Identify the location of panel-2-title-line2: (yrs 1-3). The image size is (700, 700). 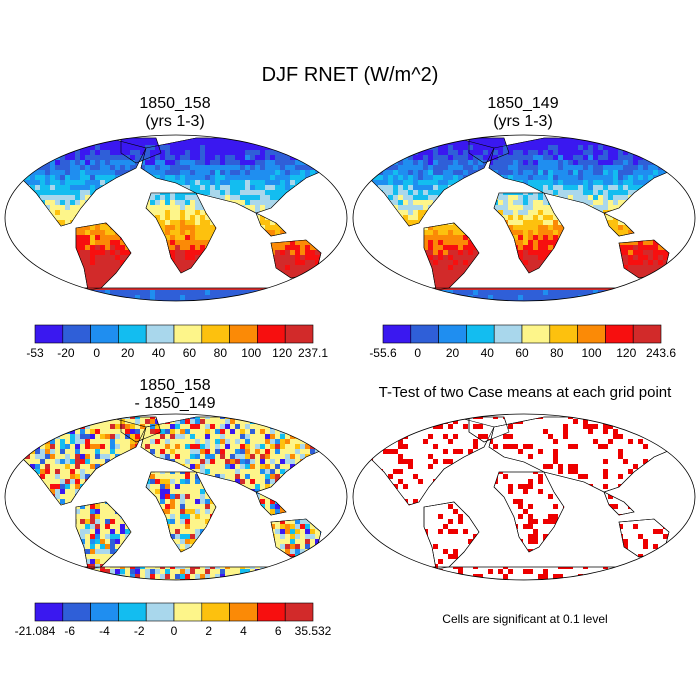
(523, 121).